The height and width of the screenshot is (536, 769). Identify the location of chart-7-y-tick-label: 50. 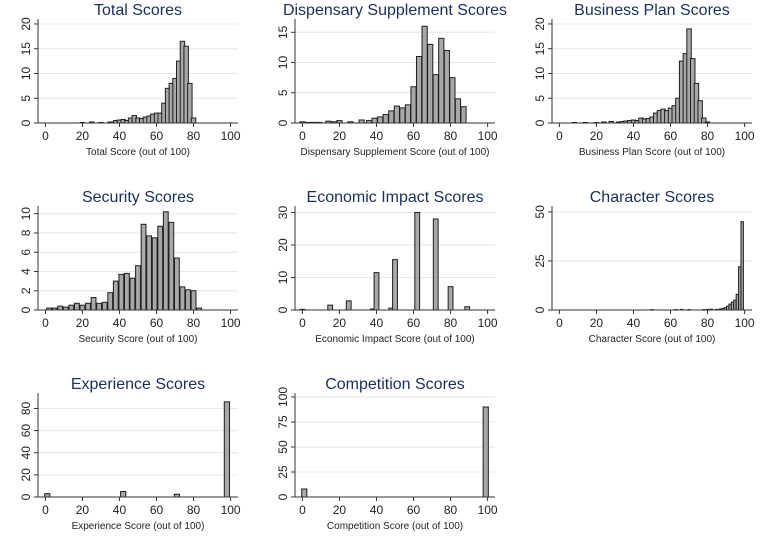
(283, 447).